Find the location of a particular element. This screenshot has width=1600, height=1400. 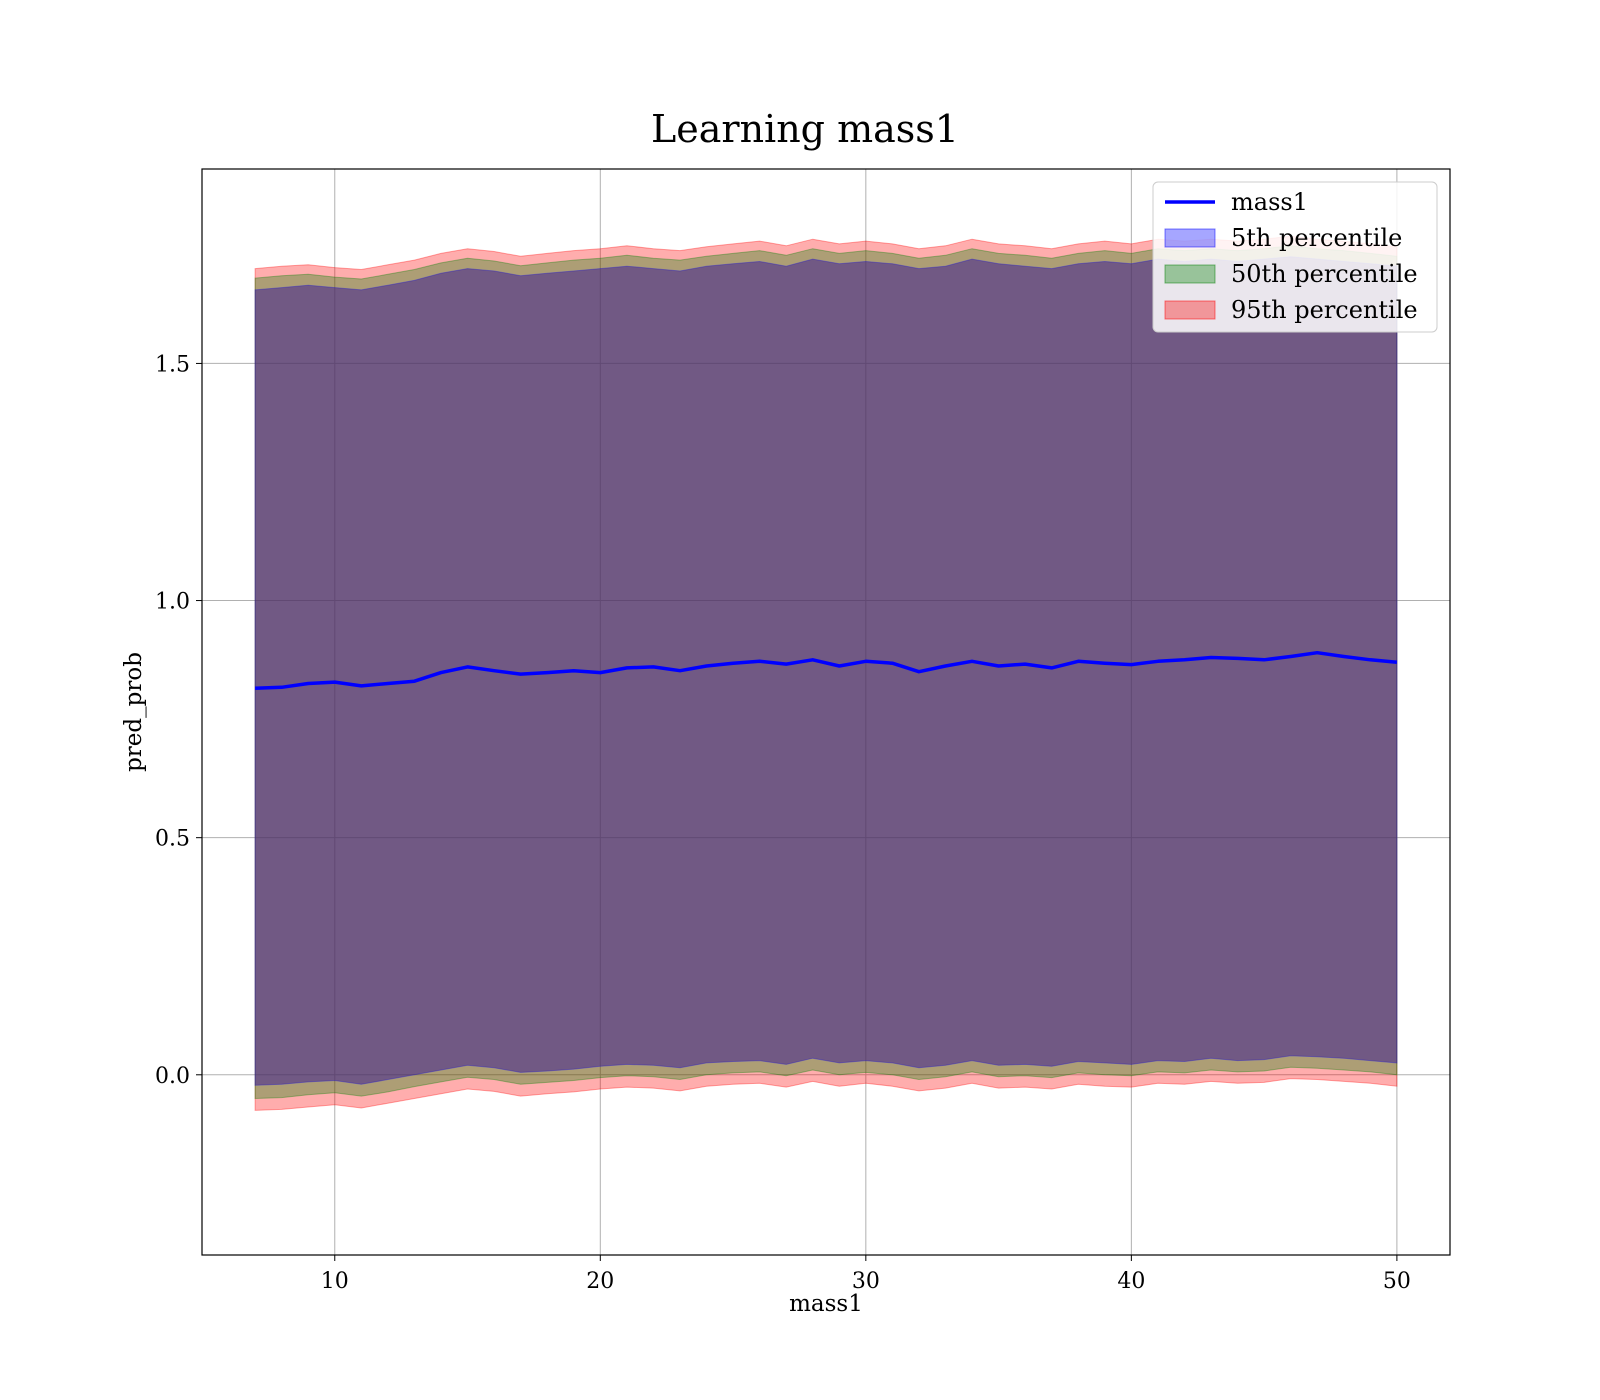

y-axis-ticks: 0.0 0.5 1.0 1.5 is located at coordinates (178, 720).